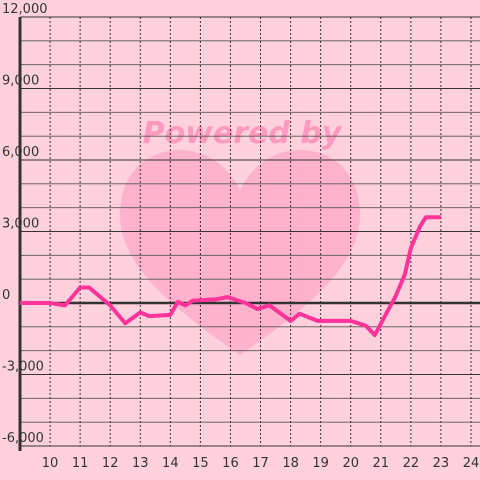 Image resolution: width=480 pixels, height=480 pixels. Describe the element at coordinates (6, 295) in the screenshot. I see `y-tick-label: 0` at that location.